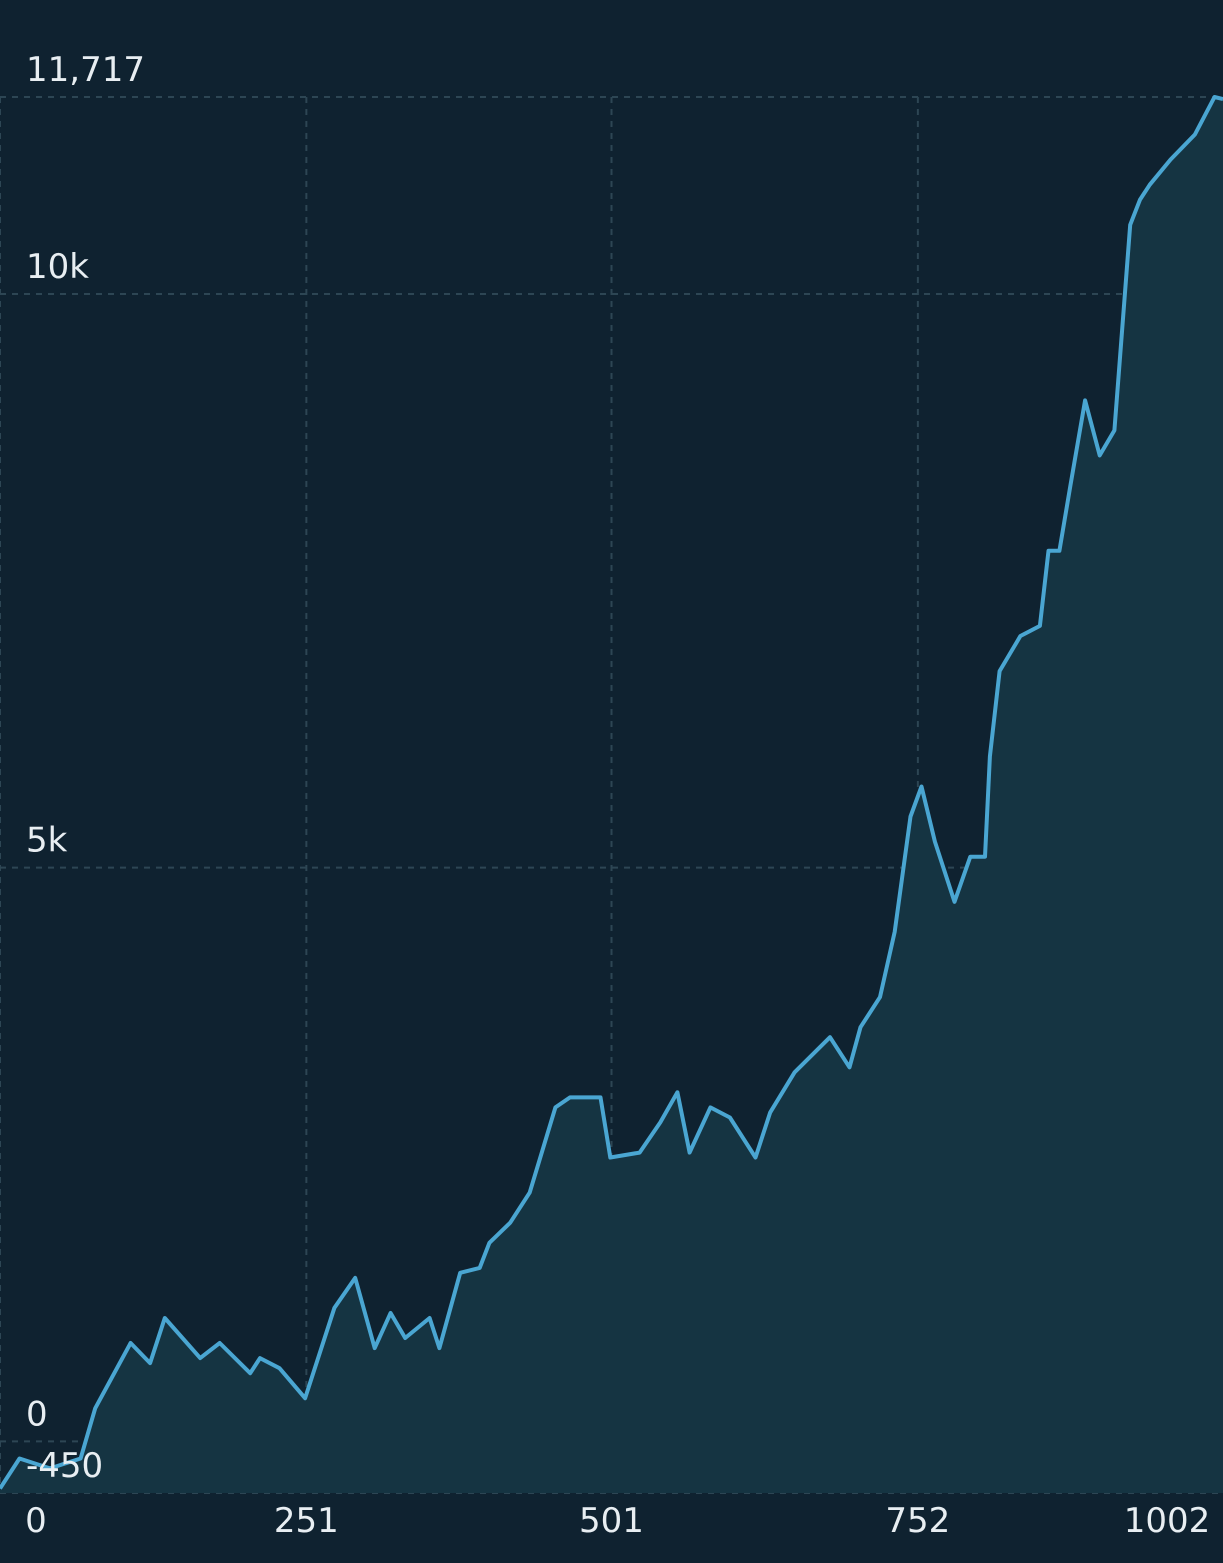  Describe the element at coordinates (917, 1521) in the screenshot. I see `x-tick-label: 752` at that location.